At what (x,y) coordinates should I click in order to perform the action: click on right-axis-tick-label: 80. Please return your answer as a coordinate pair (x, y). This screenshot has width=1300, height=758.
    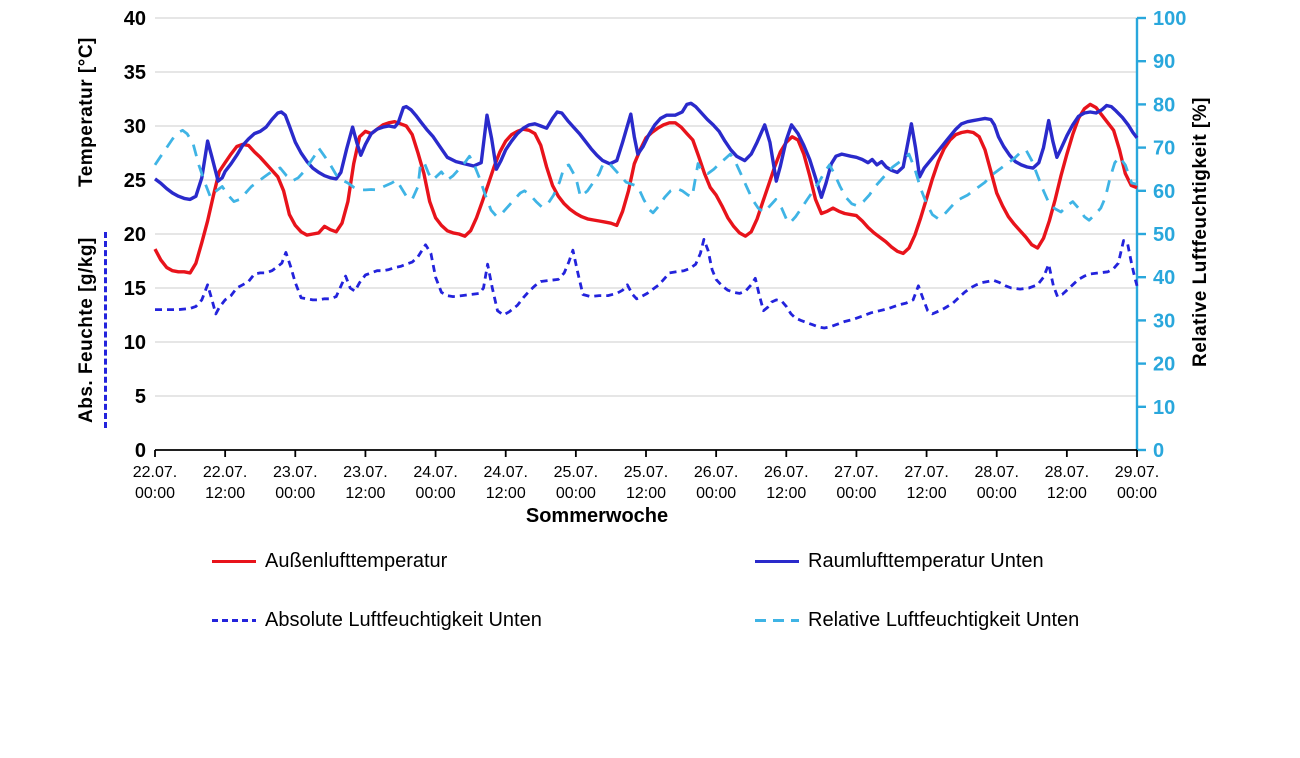
    Looking at the image, I should click on (1164, 105).